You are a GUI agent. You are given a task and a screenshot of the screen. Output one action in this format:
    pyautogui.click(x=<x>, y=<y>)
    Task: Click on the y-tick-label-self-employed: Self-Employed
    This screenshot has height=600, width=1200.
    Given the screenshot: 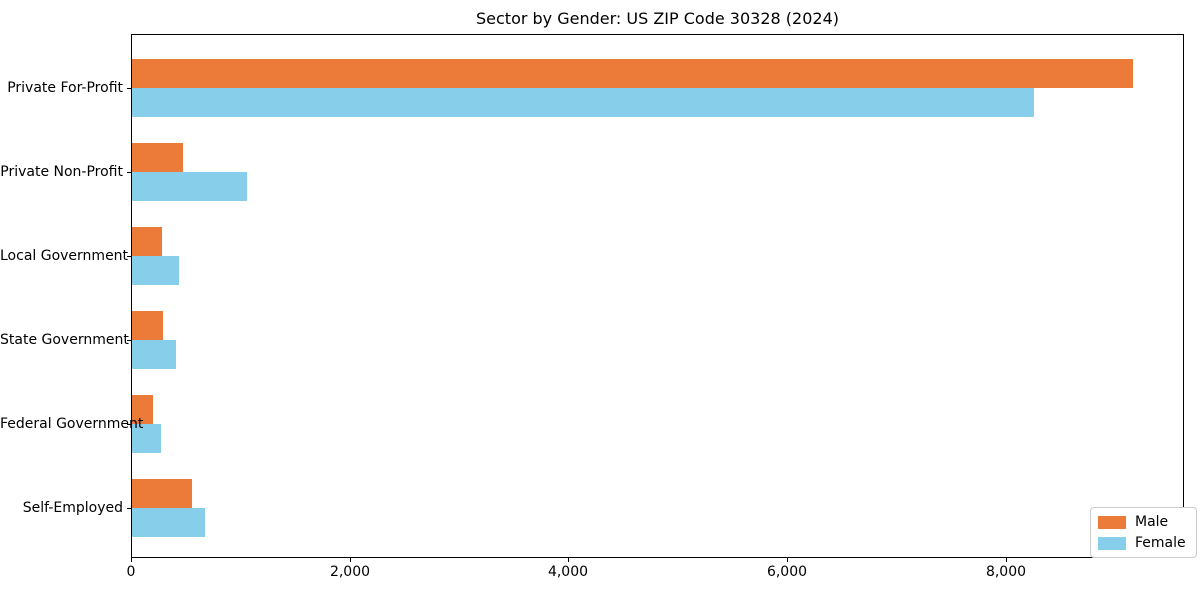 What is the action you would take?
    pyautogui.click(x=72, y=508)
    